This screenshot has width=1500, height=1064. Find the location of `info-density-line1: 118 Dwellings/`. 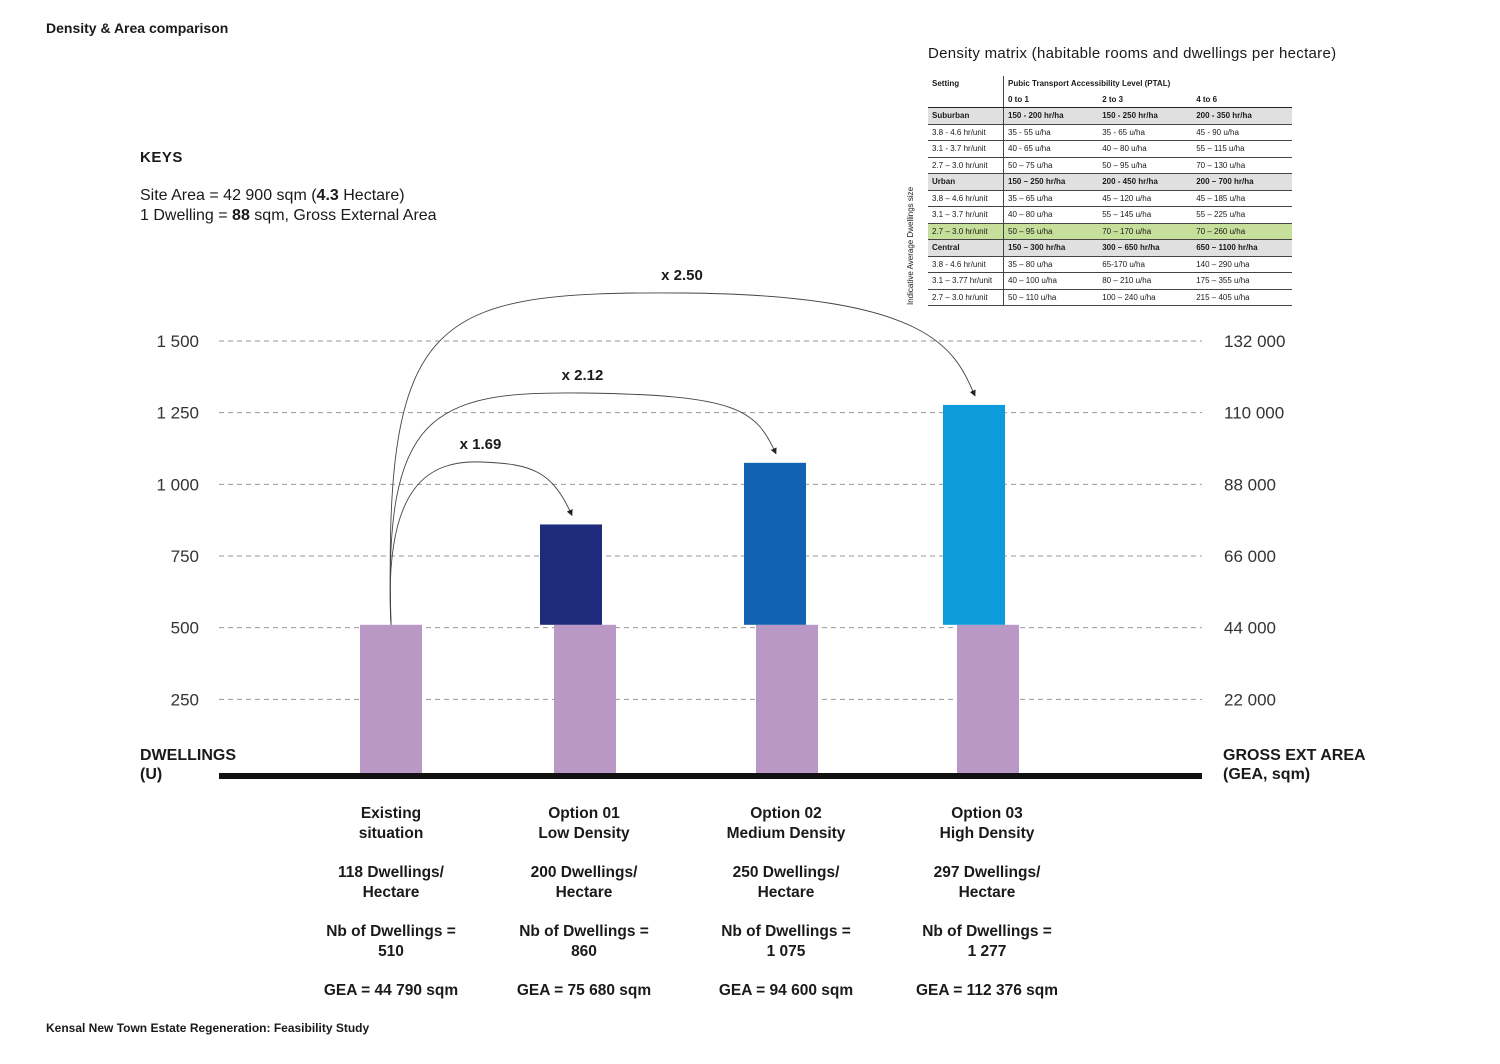

info-density-line1: 118 Dwellings/ is located at coordinates (391, 872).